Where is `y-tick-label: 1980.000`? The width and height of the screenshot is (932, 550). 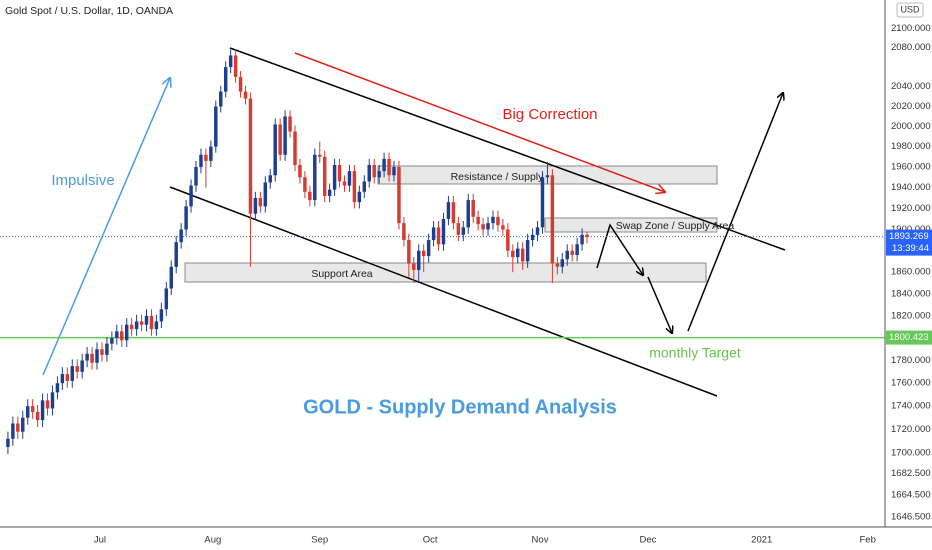 y-tick-label: 1980.000 is located at coordinates (911, 146).